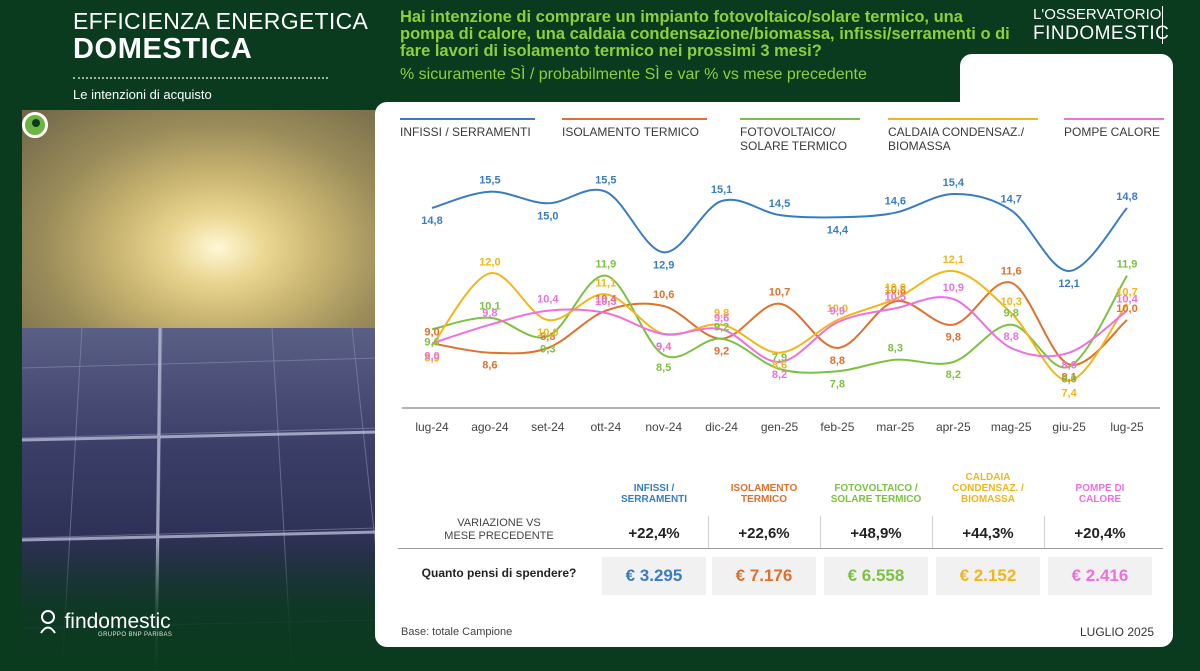  What do you see at coordinates (663, 265) in the screenshot?
I see `data-label-infissi: 12,9` at bounding box center [663, 265].